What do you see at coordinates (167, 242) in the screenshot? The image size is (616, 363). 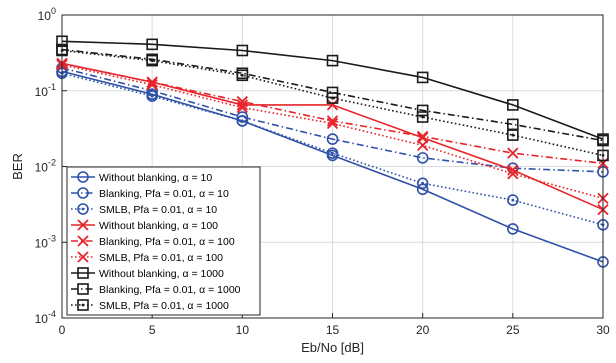 I see `legend-label: Blanking, Pfa = 0.01, α = 100` at bounding box center [167, 242].